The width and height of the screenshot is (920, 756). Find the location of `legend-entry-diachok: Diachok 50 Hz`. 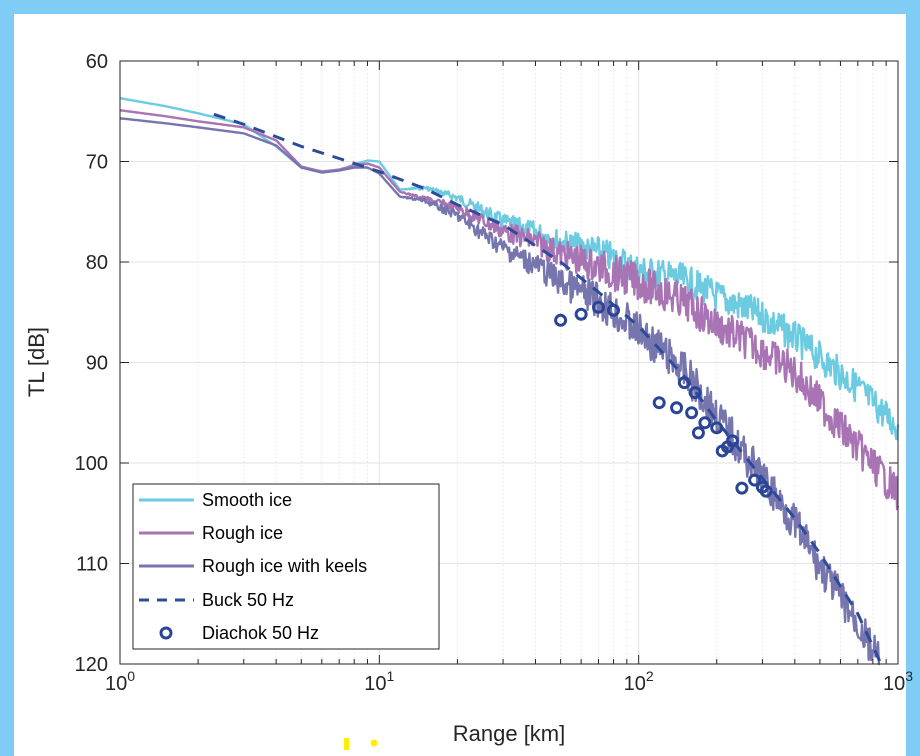

legend-entry-diachok: Diachok 50 Hz is located at coordinates (239, 633).